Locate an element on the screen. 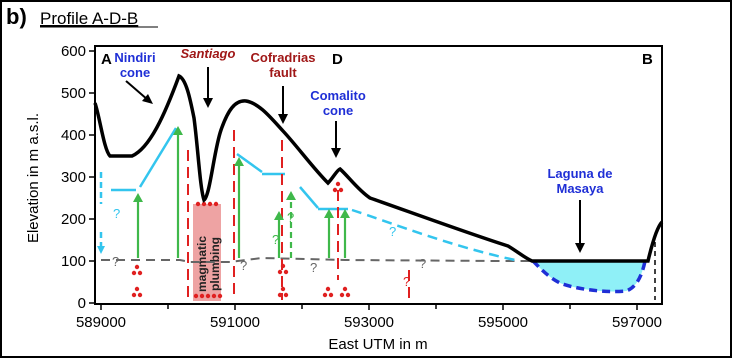  laguna-de-masaya-water is located at coordinates (589, 276).